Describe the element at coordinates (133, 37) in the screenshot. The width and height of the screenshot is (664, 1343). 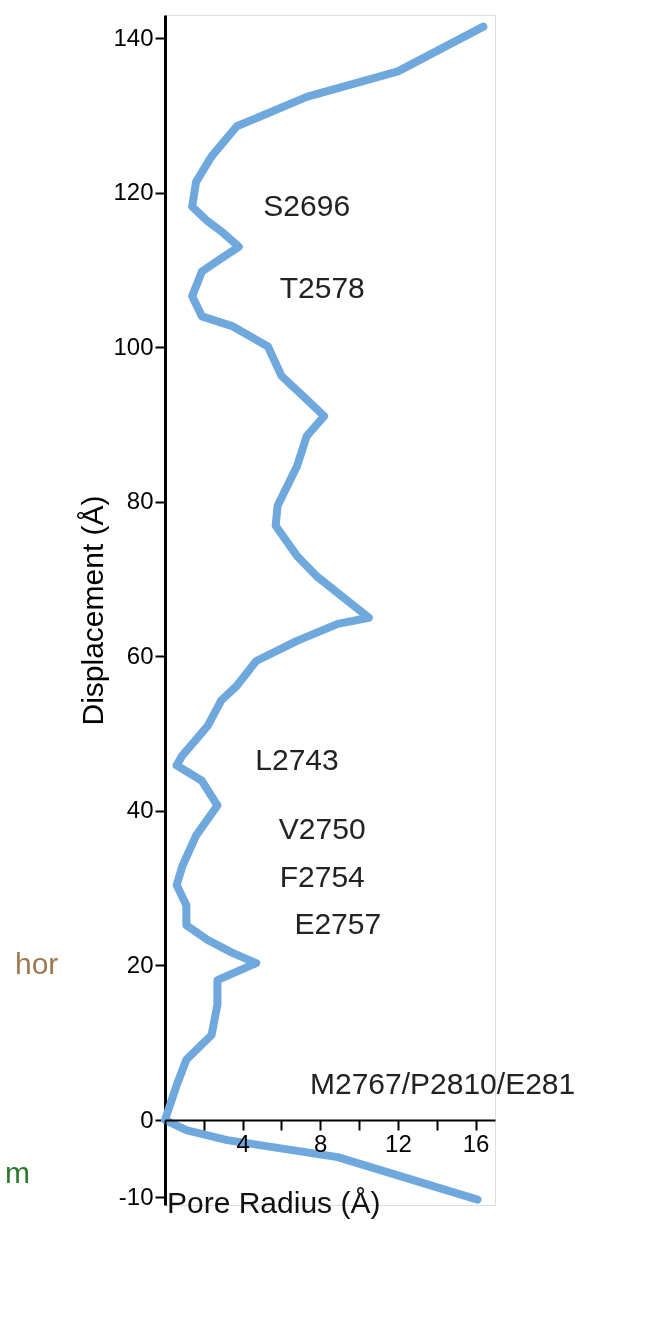
I see `y-tick-label: 140` at that location.